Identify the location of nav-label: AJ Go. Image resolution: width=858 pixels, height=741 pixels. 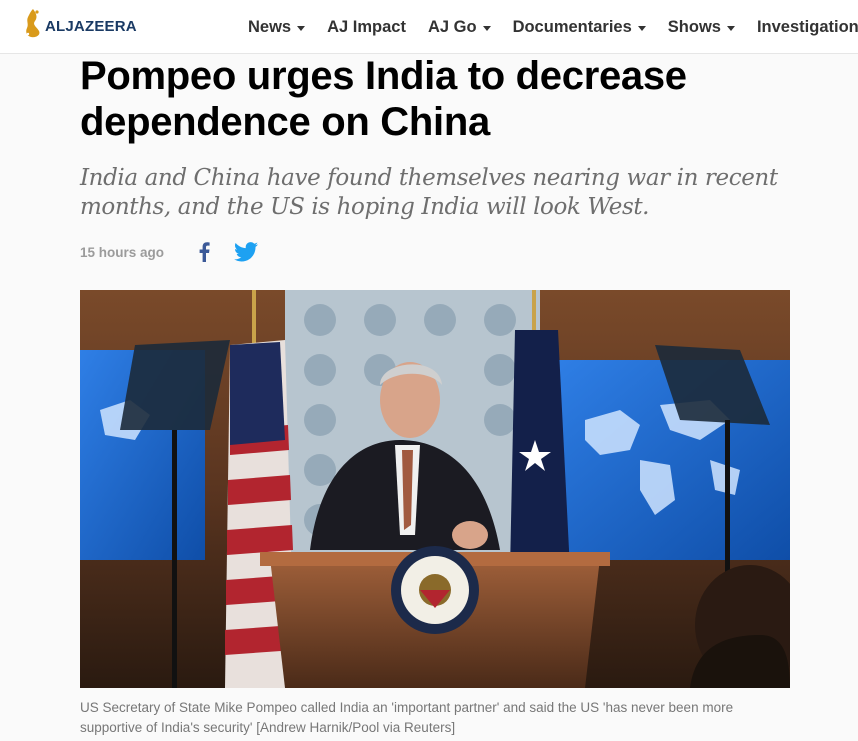
(452, 27).